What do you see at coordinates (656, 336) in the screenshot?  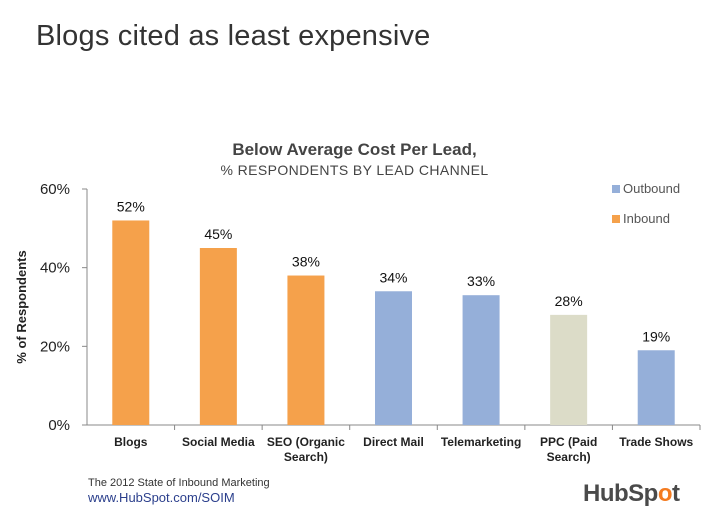 I see `data-label: 19%` at bounding box center [656, 336].